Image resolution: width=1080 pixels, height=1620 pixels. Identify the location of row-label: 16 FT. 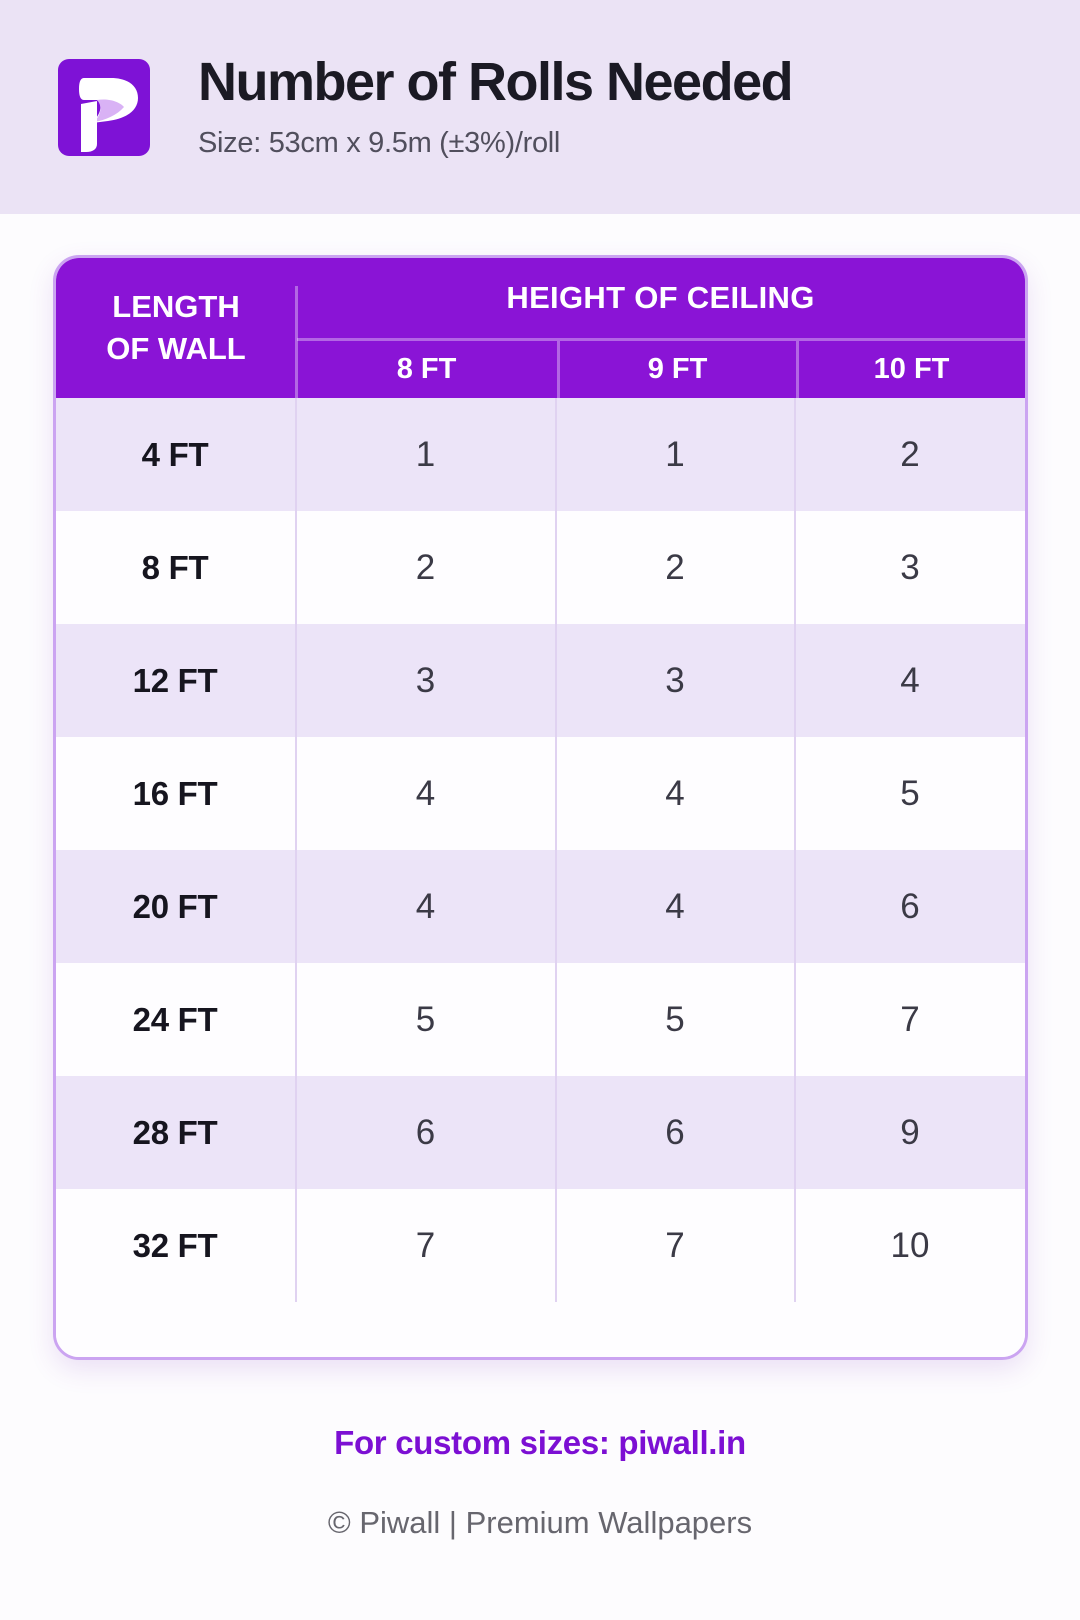
(176, 793).